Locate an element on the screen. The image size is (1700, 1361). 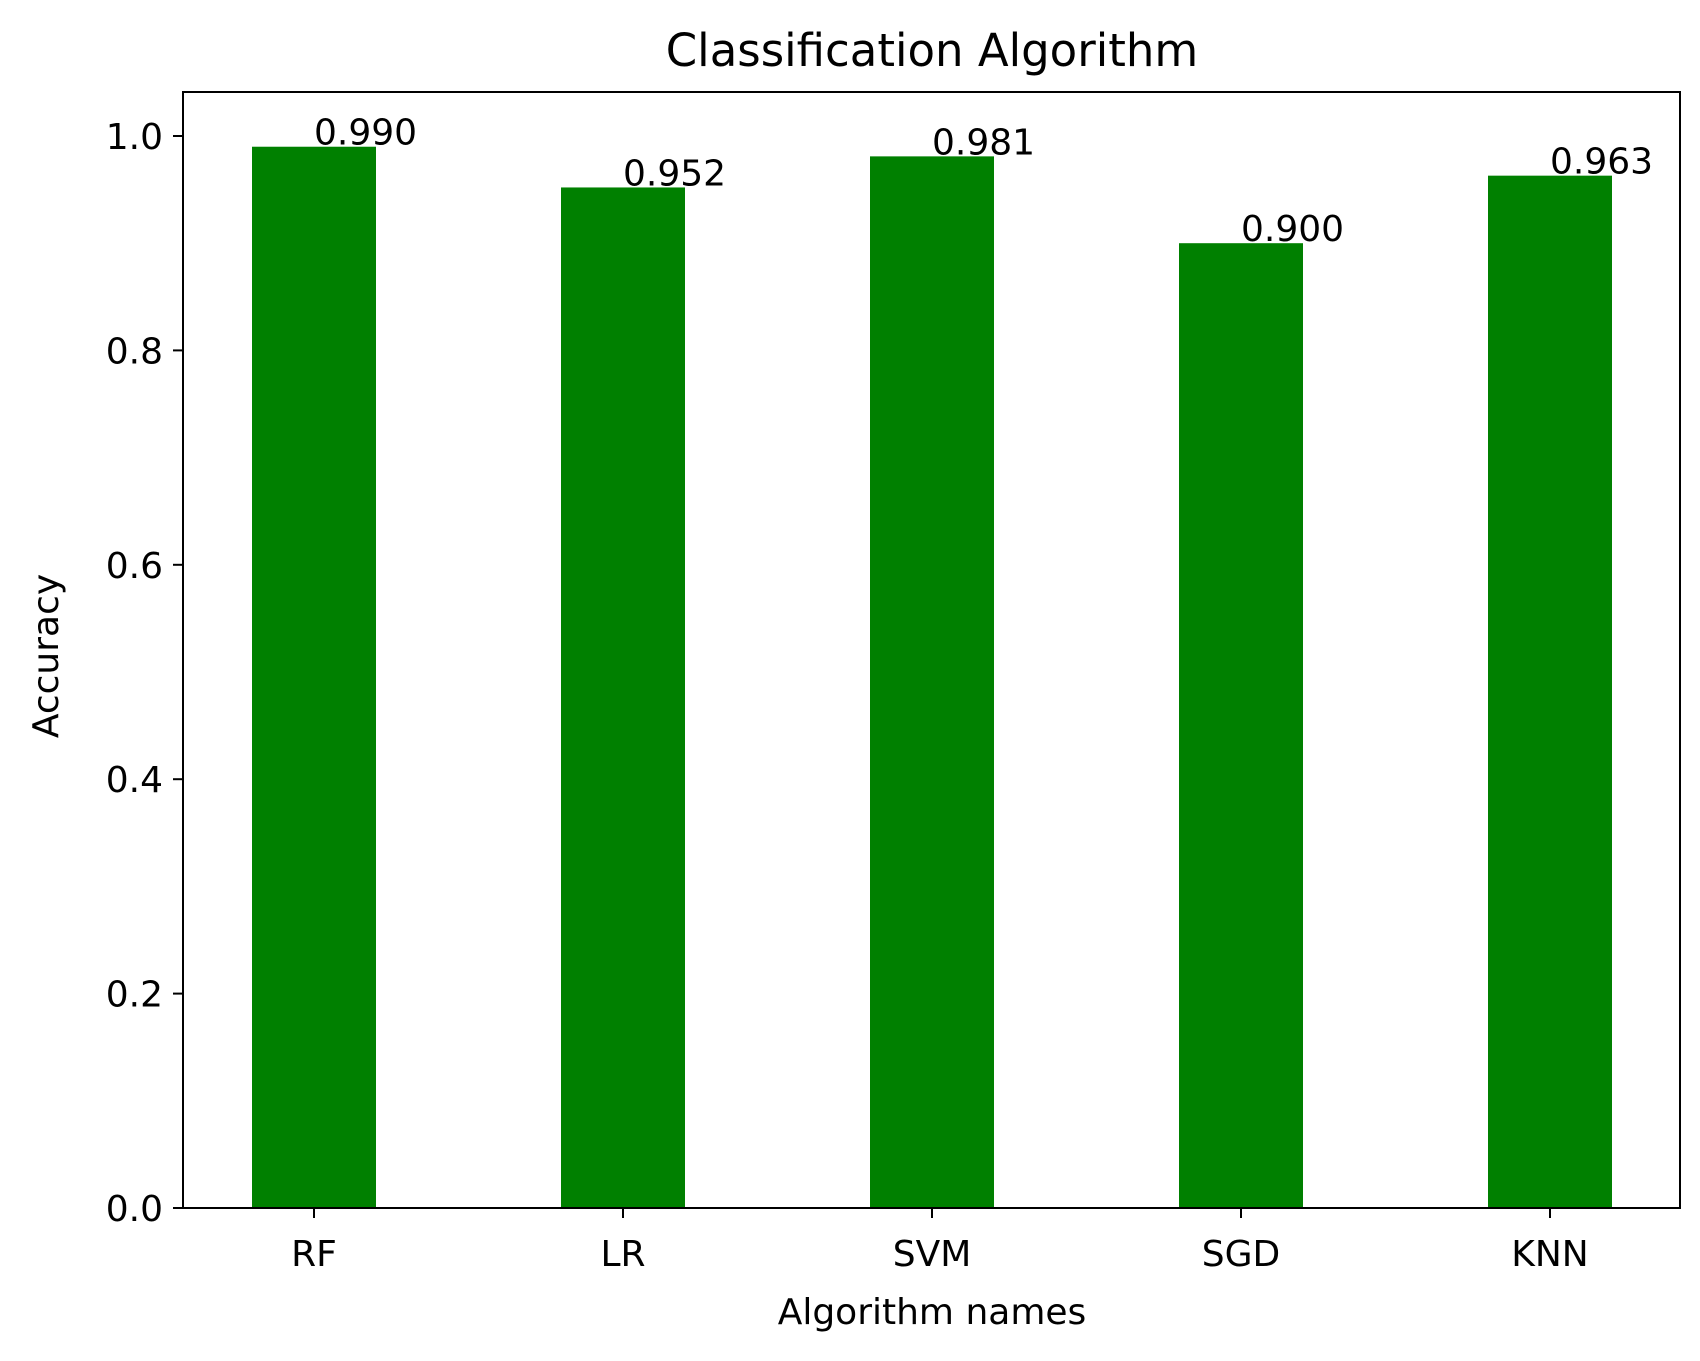
value-label-lr: 0.952 is located at coordinates (674, 173).